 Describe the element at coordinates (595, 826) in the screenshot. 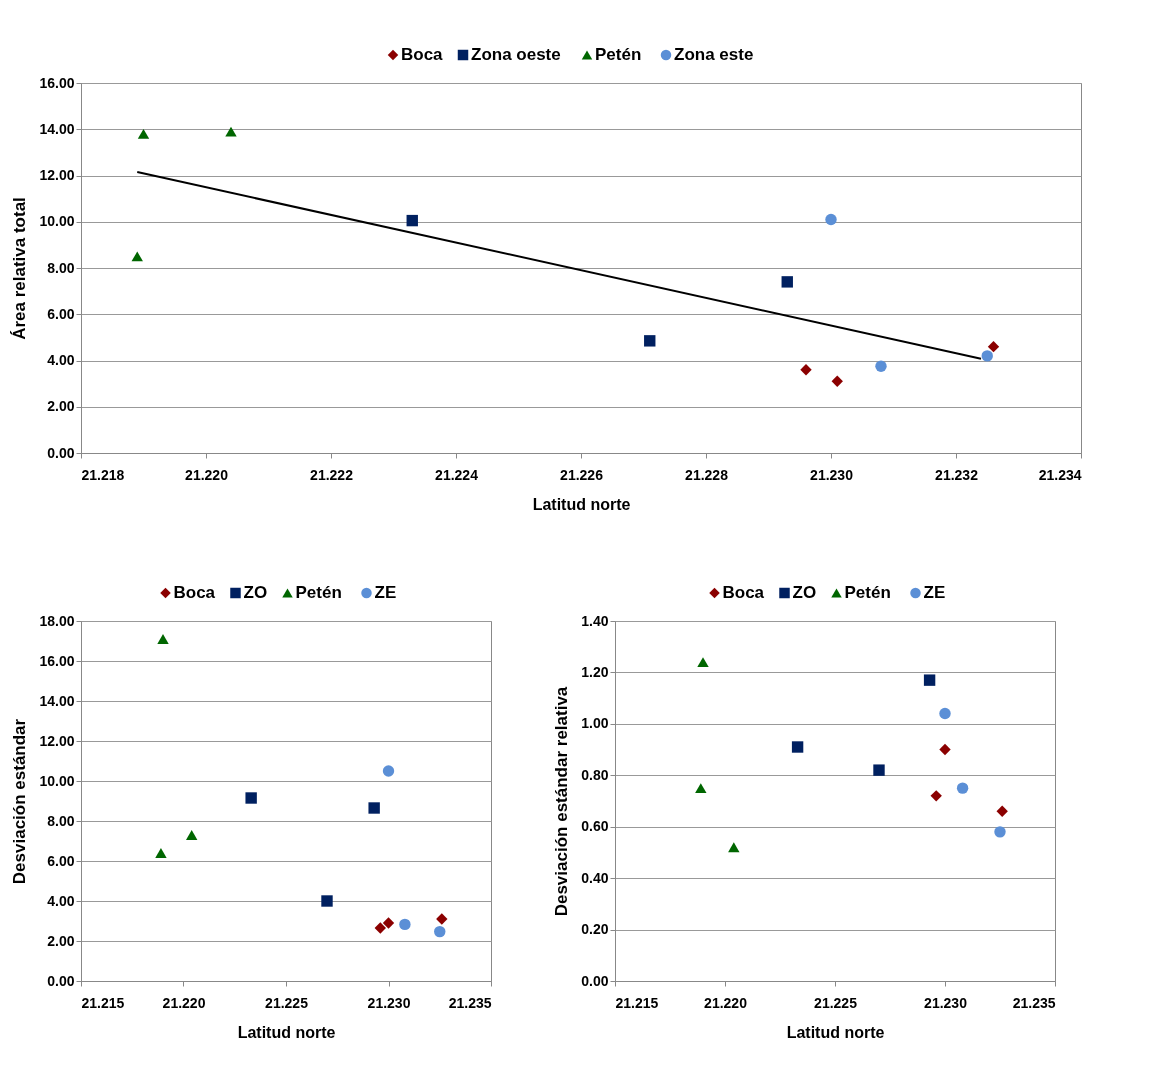

I see `y-tick-label: 0.60` at that location.